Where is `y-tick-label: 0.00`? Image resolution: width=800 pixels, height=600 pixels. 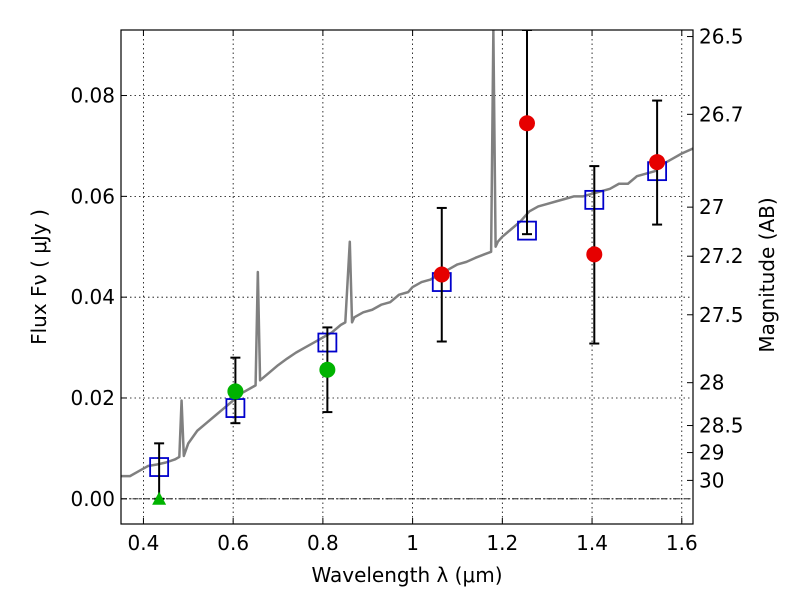
y-tick-label: 0.00 is located at coordinates (92, 499).